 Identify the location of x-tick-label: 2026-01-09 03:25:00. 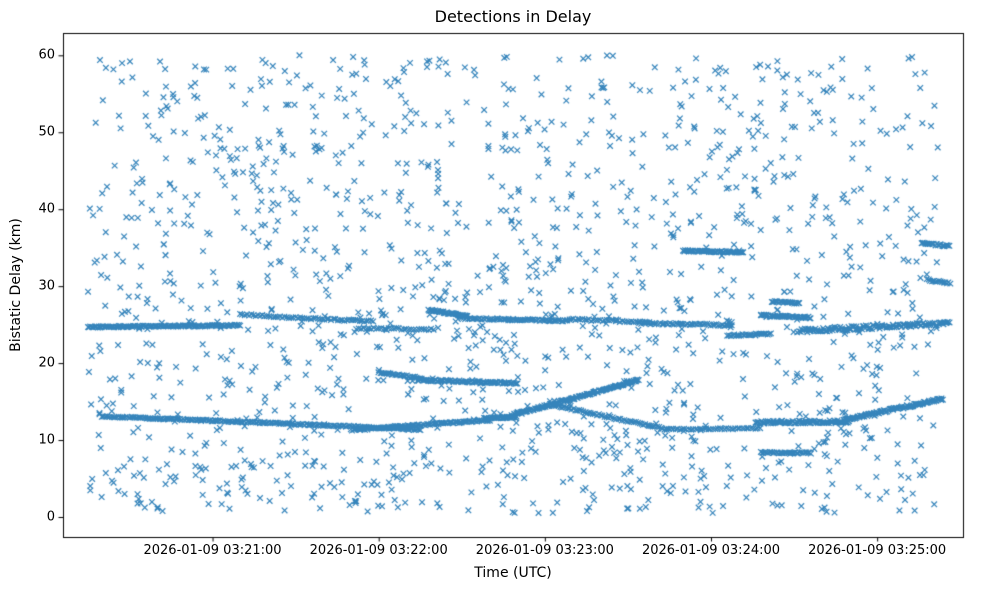
(877, 550).